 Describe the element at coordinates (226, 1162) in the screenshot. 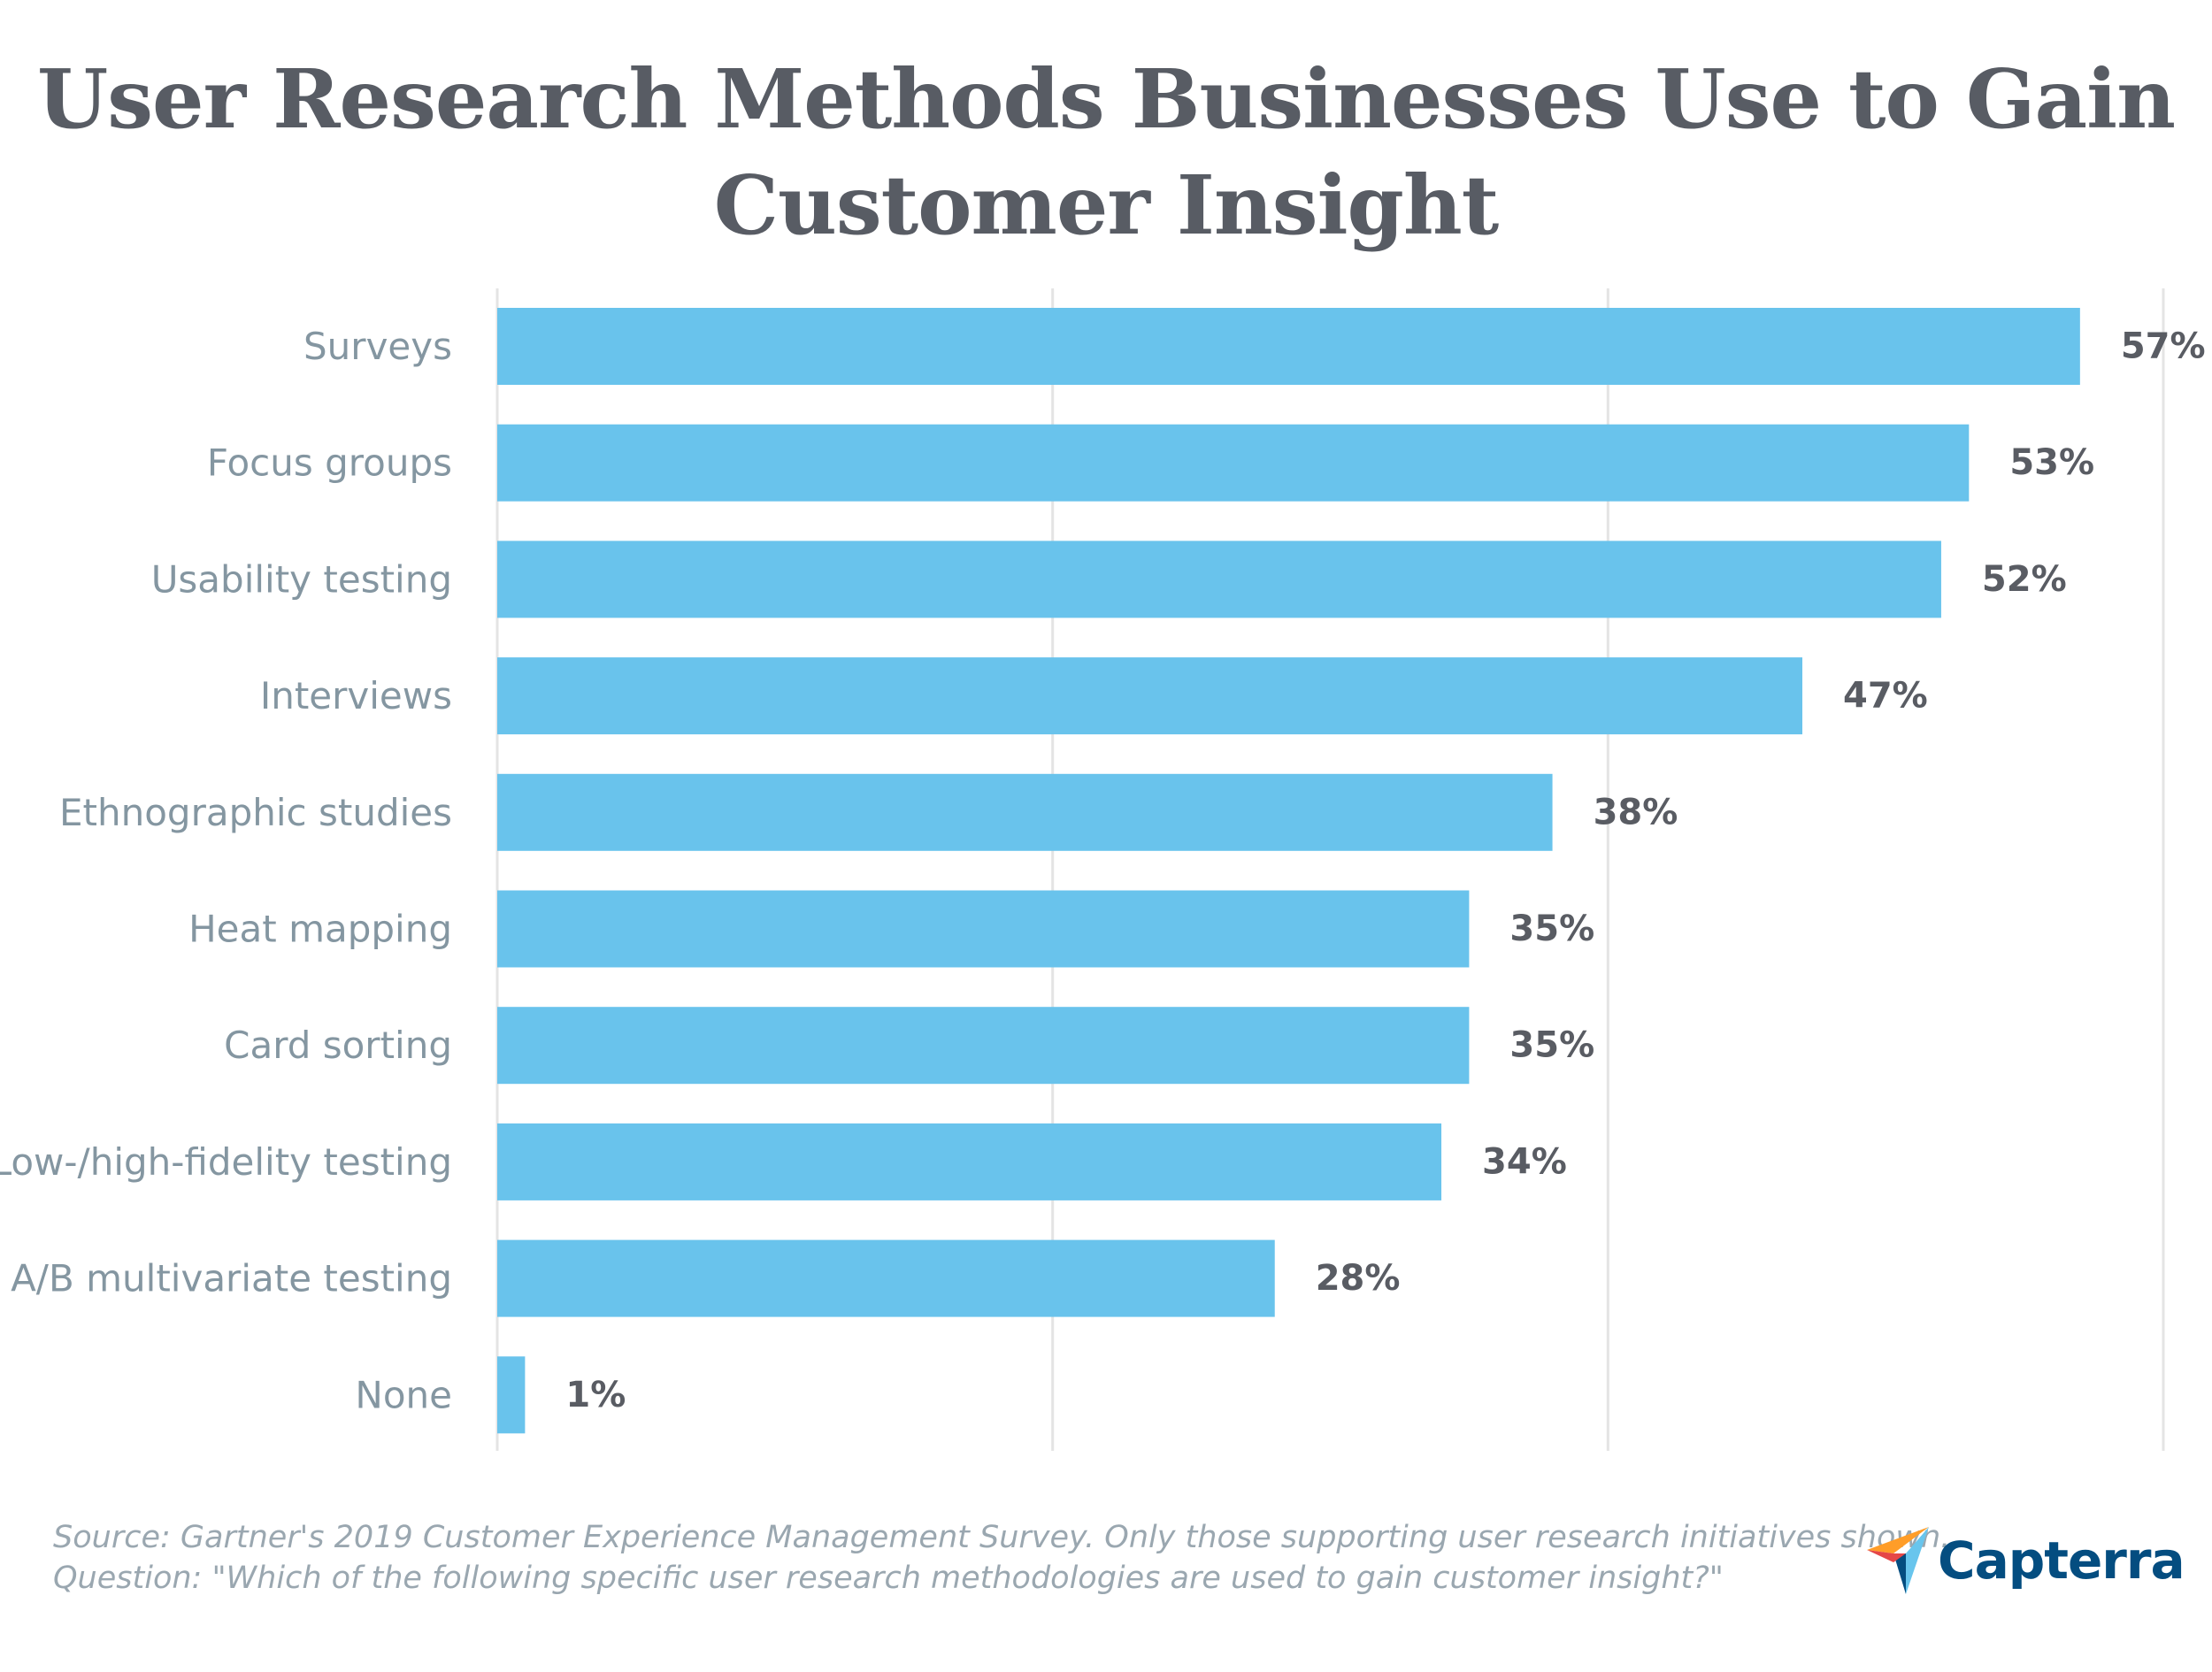

I see `category-label: Low-/high-fidelity testing` at that location.